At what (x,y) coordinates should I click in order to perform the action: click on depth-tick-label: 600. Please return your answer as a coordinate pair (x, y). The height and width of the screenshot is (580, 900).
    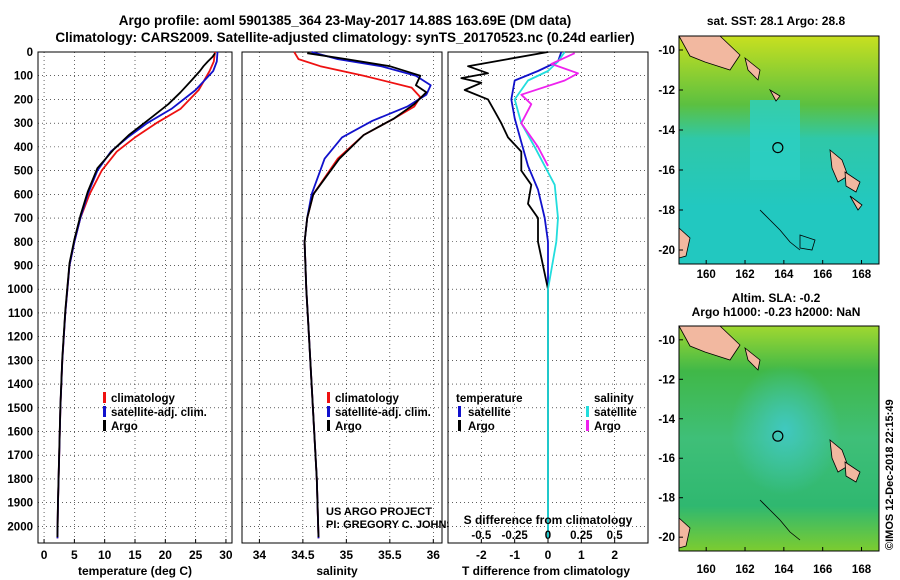
    Looking at the image, I should click on (23, 195).